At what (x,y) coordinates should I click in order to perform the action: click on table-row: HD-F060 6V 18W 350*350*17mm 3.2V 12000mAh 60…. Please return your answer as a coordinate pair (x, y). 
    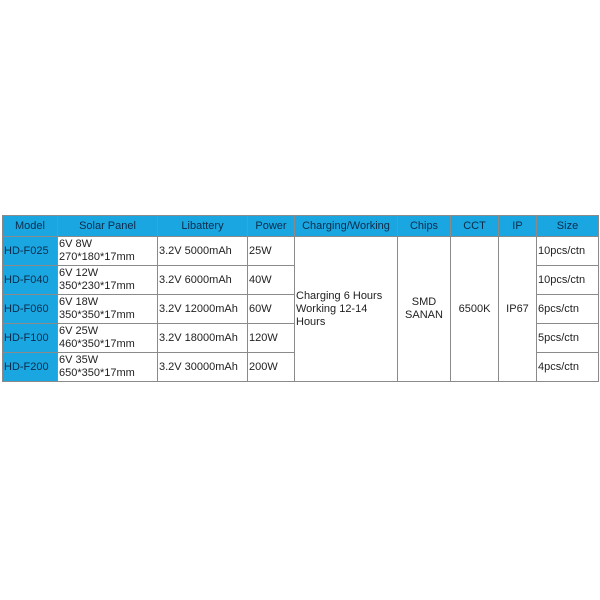
    Looking at the image, I should click on (300, 309).